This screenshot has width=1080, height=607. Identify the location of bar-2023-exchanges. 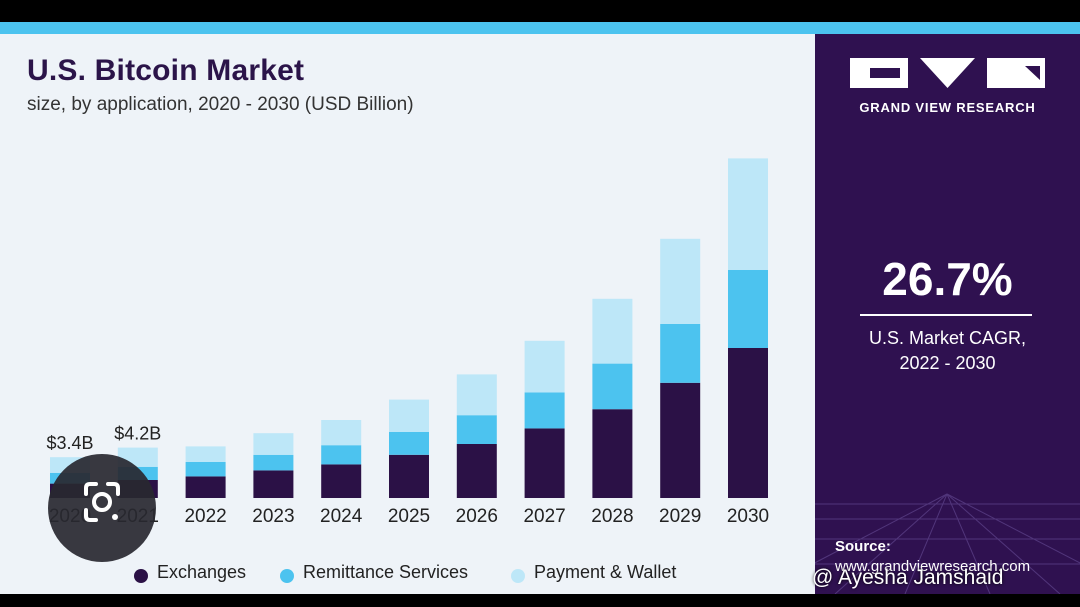
(273, 484).